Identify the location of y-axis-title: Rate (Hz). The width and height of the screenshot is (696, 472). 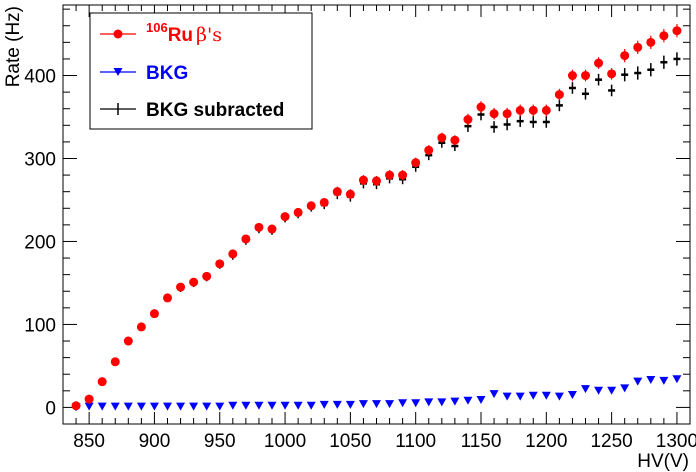
(13, 46).